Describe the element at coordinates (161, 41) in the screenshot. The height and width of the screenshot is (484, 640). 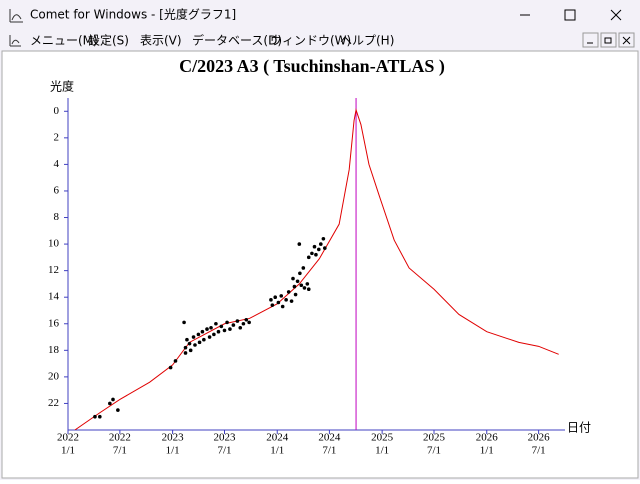
I see `menu-item: 表示(V)` at that location.